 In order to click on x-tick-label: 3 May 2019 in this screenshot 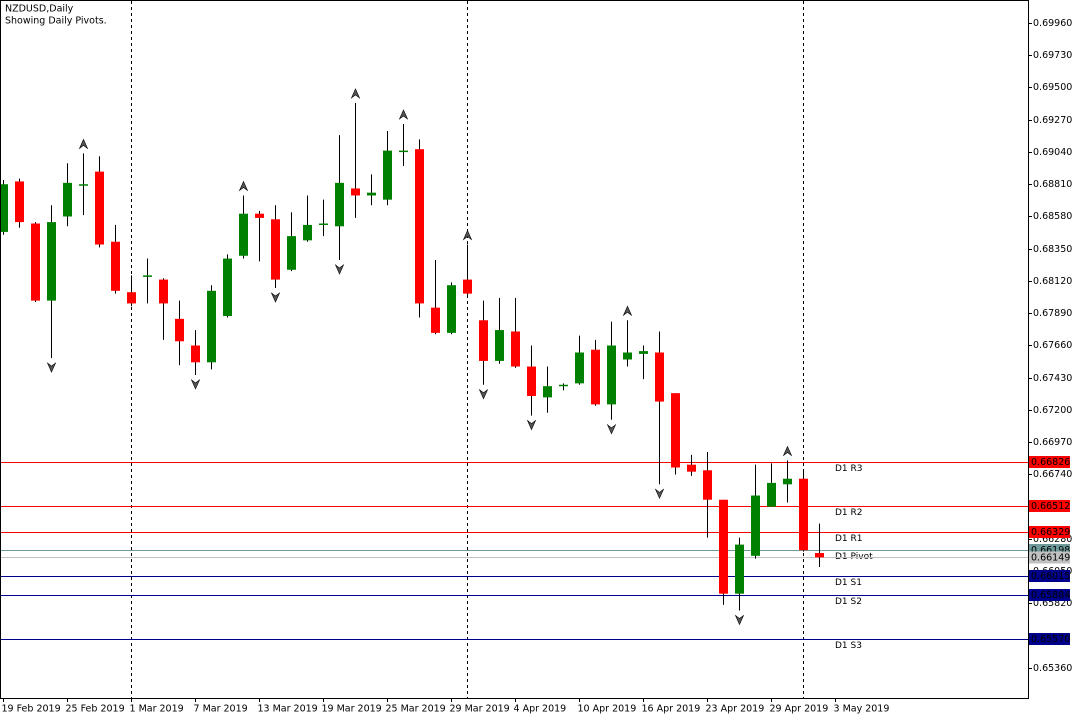, I will do `click(862, 709)`.